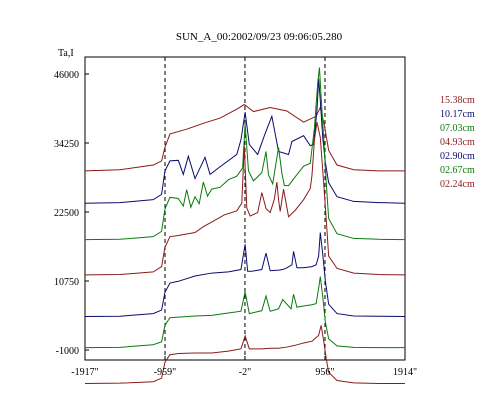 This screenshot has height=400, width=500. What do you see at coordinates (457, 100) in the screenshot?
I see `legend-entry: 15.38cm` at bounding box center [457, 100].